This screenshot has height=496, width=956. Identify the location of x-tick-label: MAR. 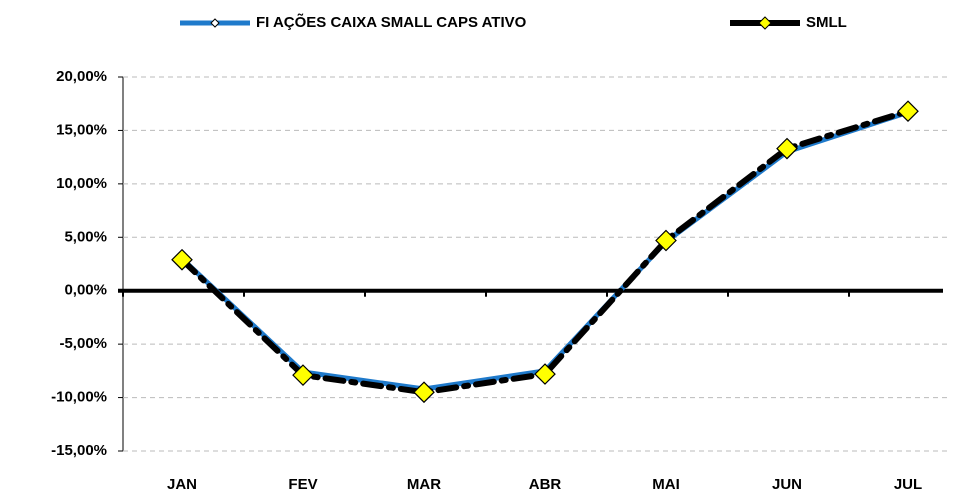
(424, 484).